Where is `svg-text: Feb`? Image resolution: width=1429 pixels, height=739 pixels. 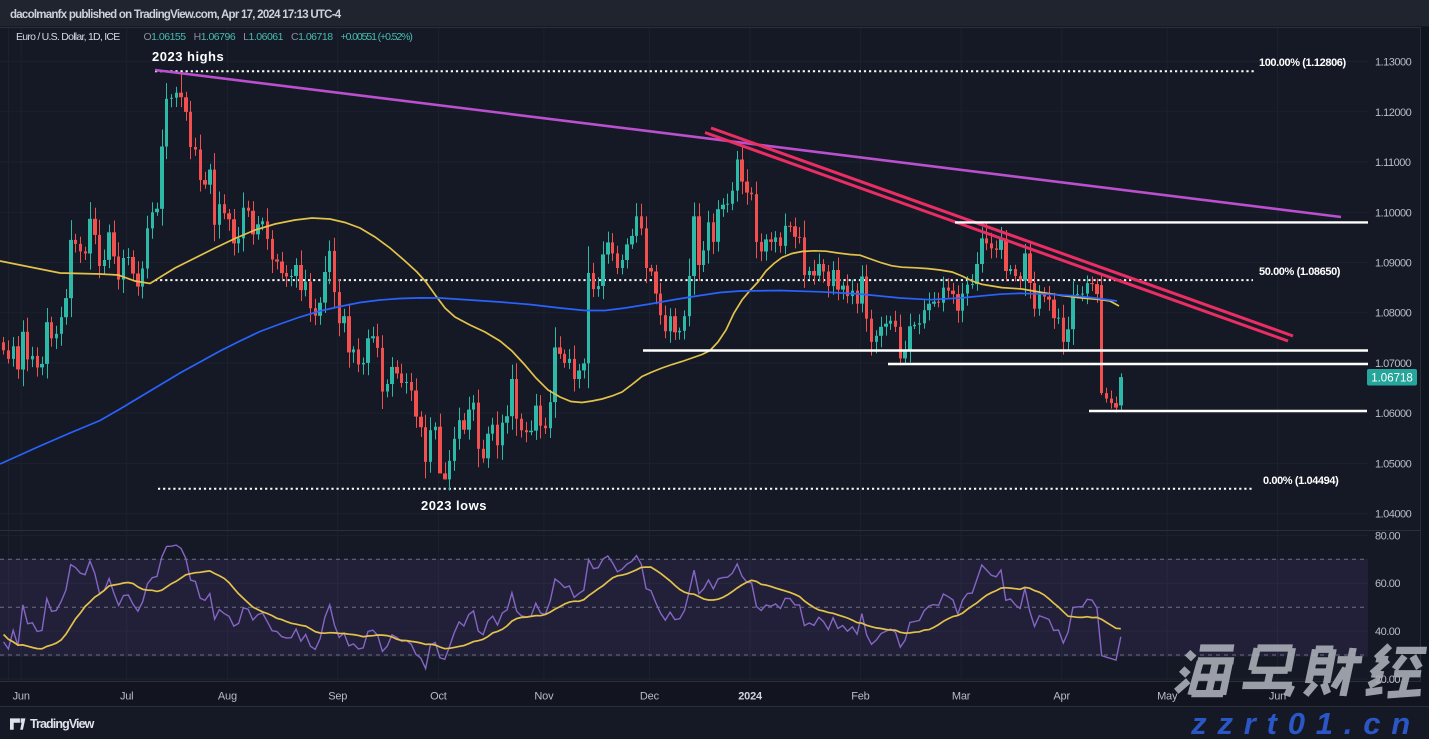
svg-text: Feb is located at coordinates (860, 697).